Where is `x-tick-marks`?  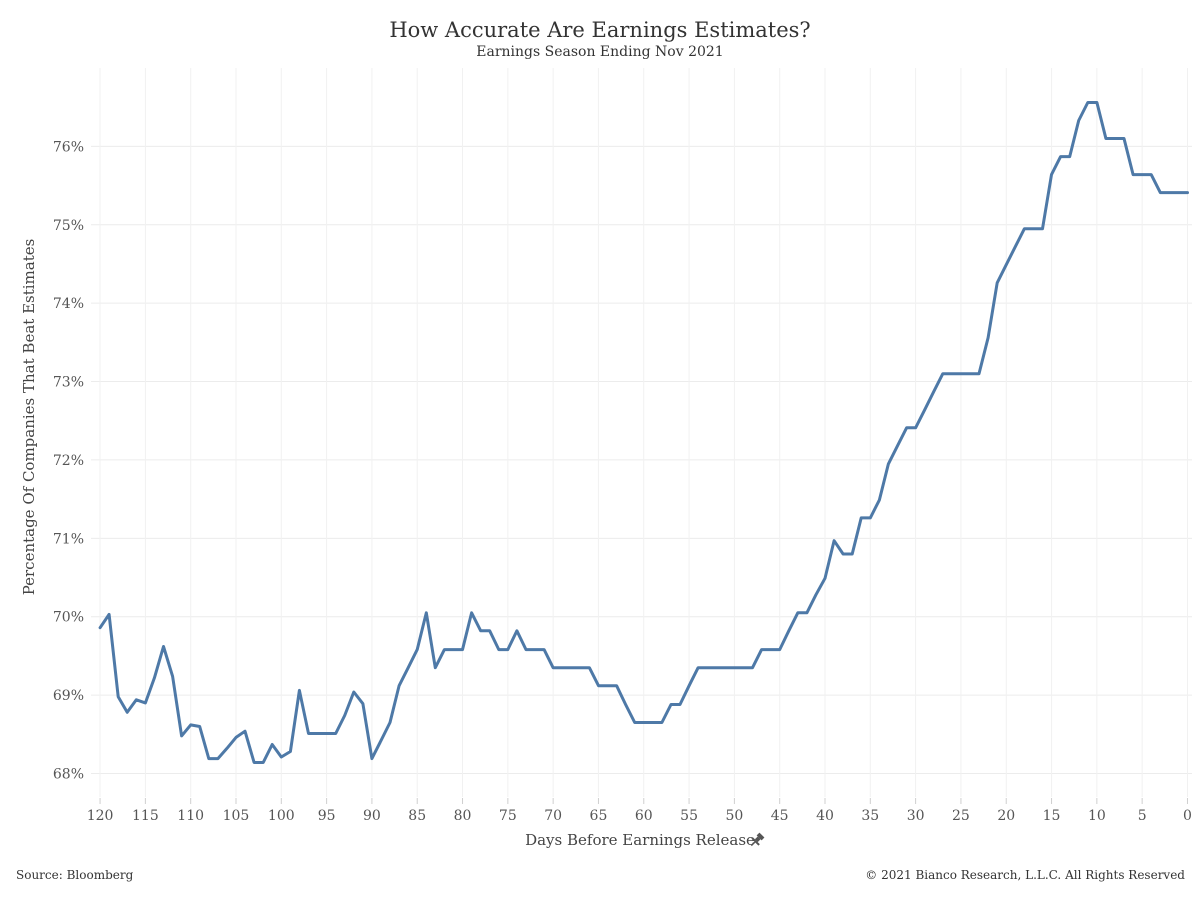 x-tick-marks is located at coordinates (643, 801).